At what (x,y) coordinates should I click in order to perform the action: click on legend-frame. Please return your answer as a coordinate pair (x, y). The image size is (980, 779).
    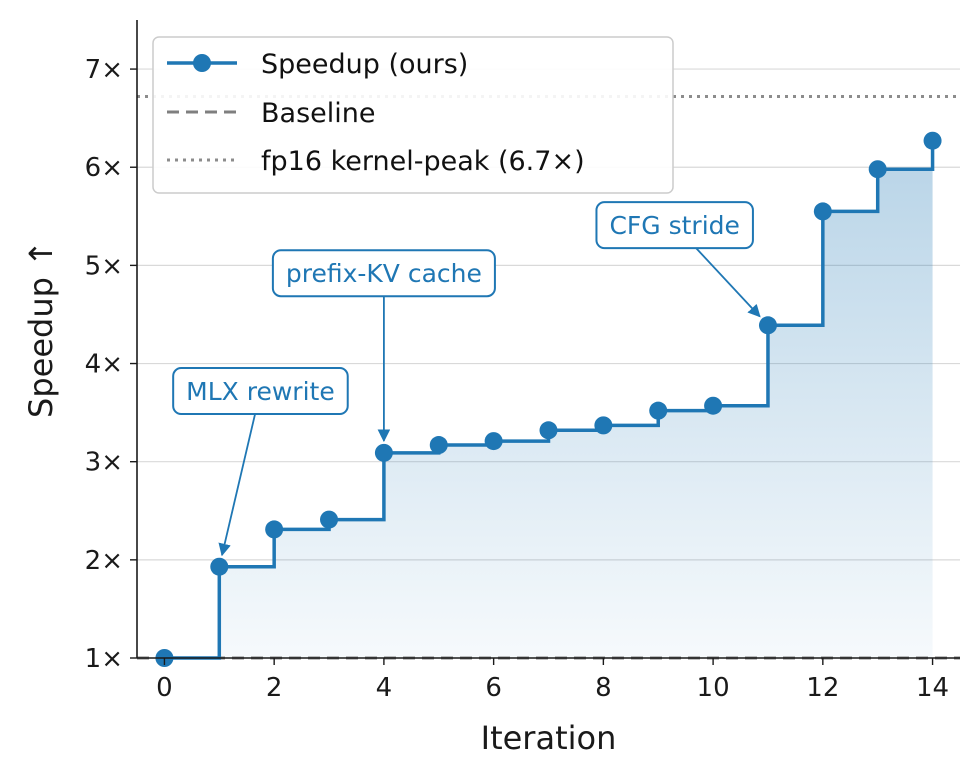
    Looking at the image, I should click on (413, 115).